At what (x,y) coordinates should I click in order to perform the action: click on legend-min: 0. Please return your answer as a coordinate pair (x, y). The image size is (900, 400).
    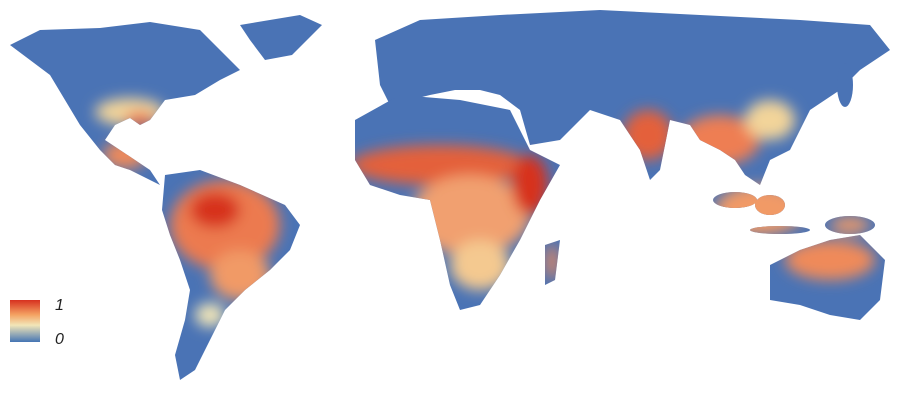
    Looking at the image, I should click on (59, 339).